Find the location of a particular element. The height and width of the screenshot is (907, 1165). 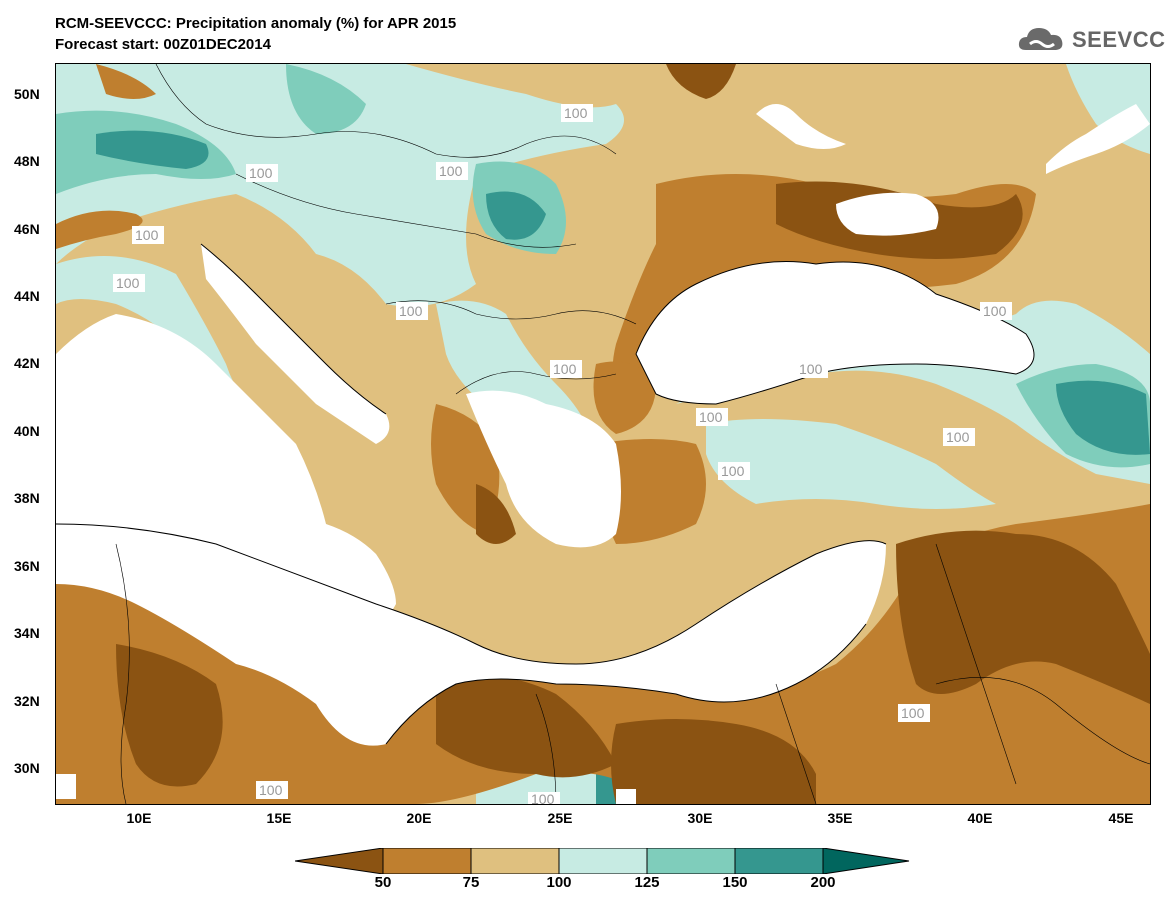

colorbar-label: 100 is located at coordinates (559, 882).